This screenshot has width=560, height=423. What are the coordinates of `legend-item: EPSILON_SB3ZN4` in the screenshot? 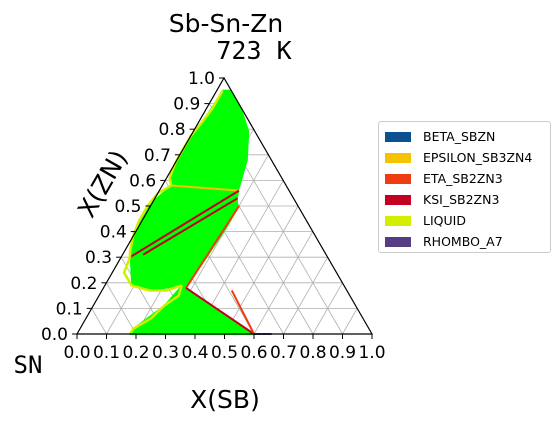 It's located at (464, 157).